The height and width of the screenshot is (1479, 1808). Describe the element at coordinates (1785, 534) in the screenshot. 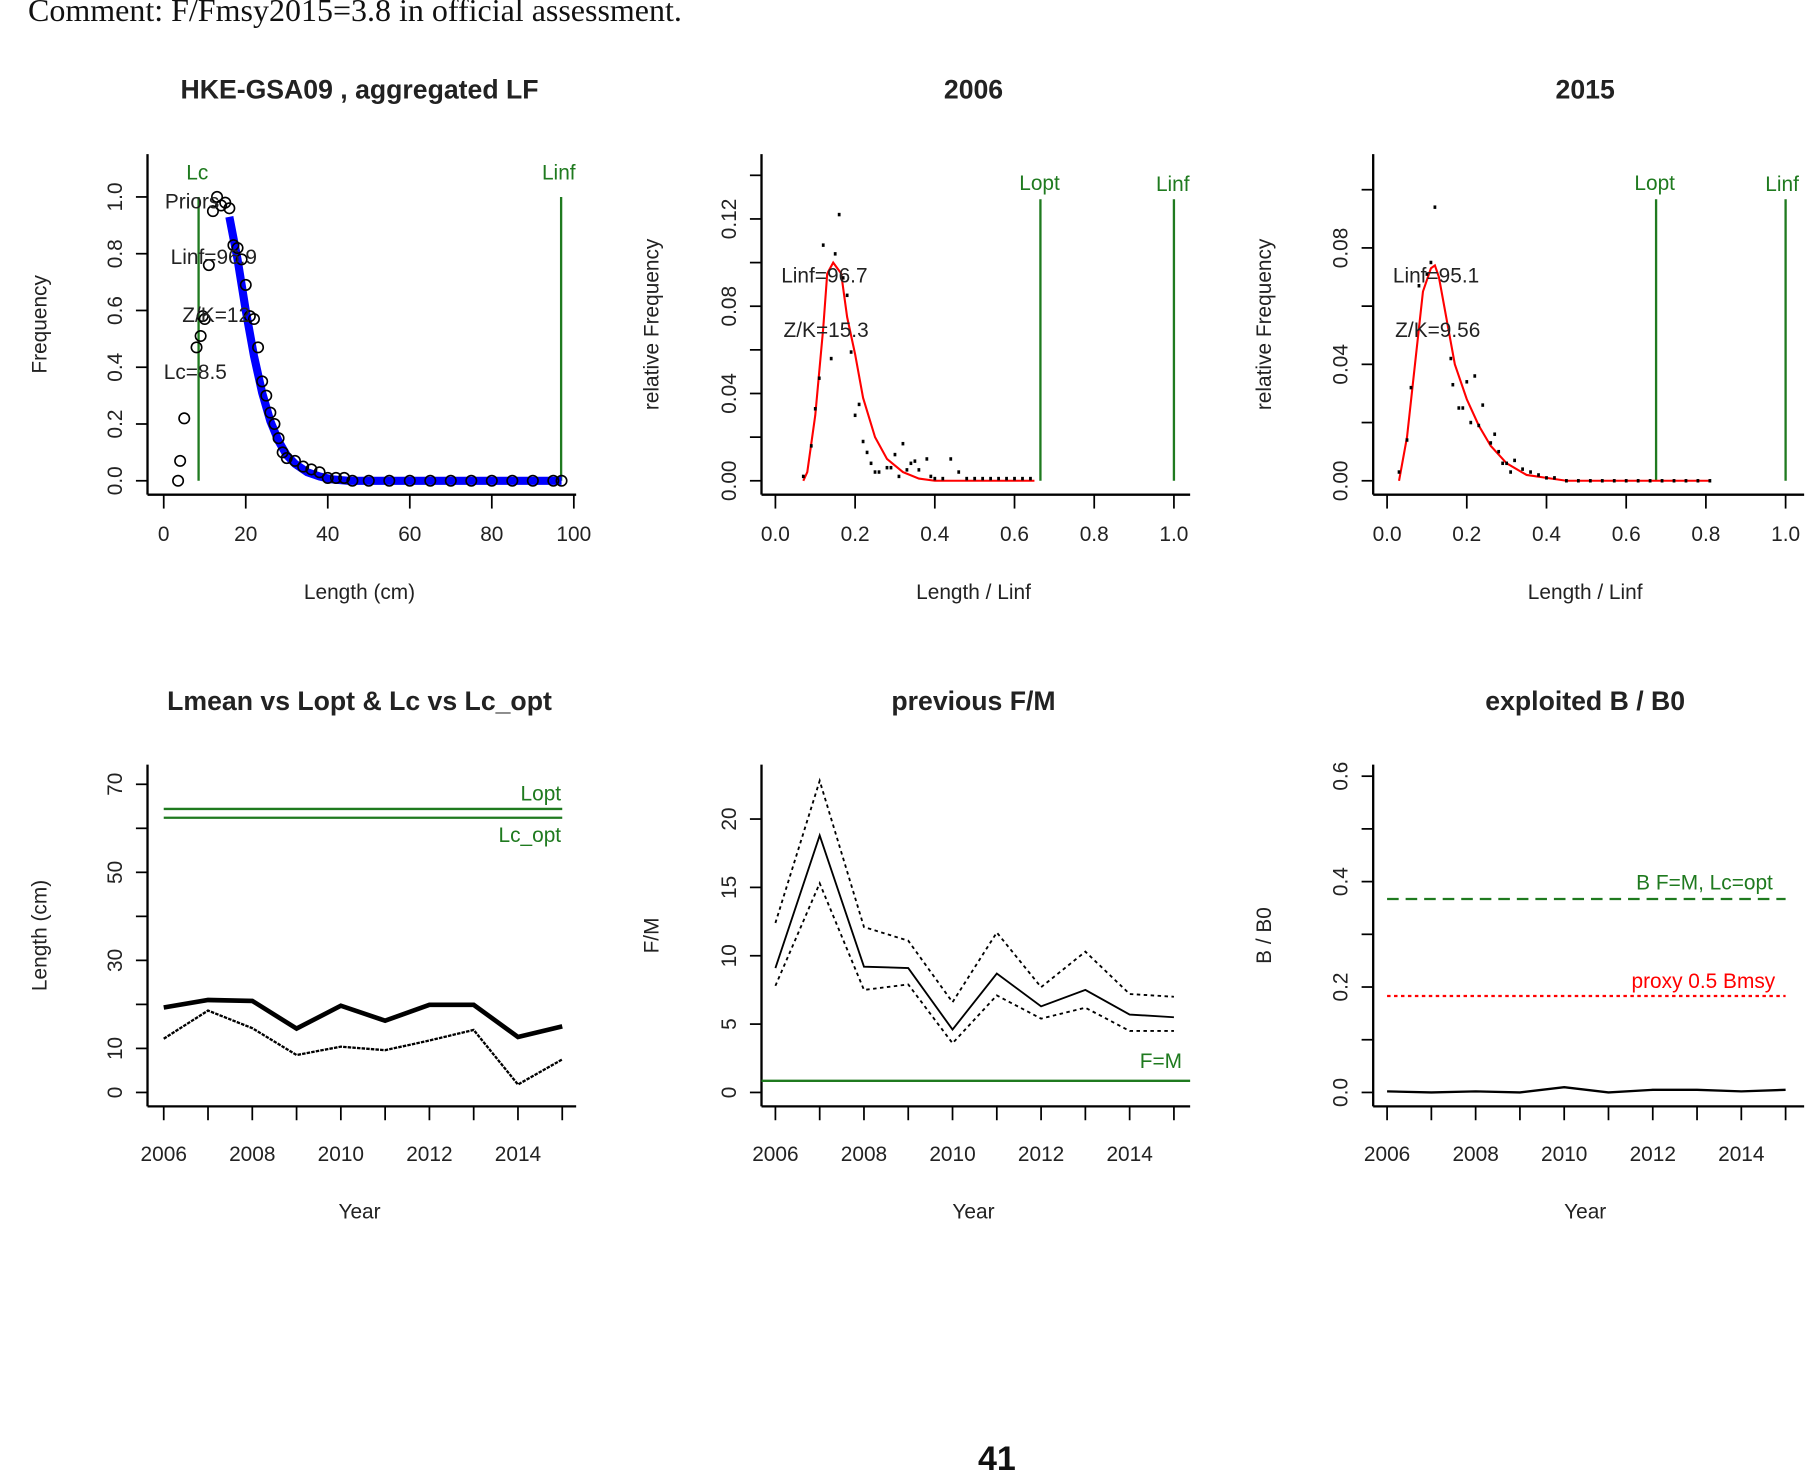

I see `x-tick-label: 1.0` at that location.